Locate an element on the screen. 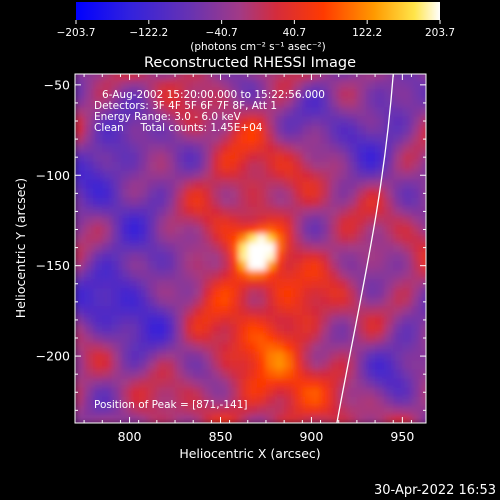 Image resolution: width=500 pixels, height=500 pixels. x-axis-label: Heliocentric X (arcsec) is located at coordinates (249, 453).